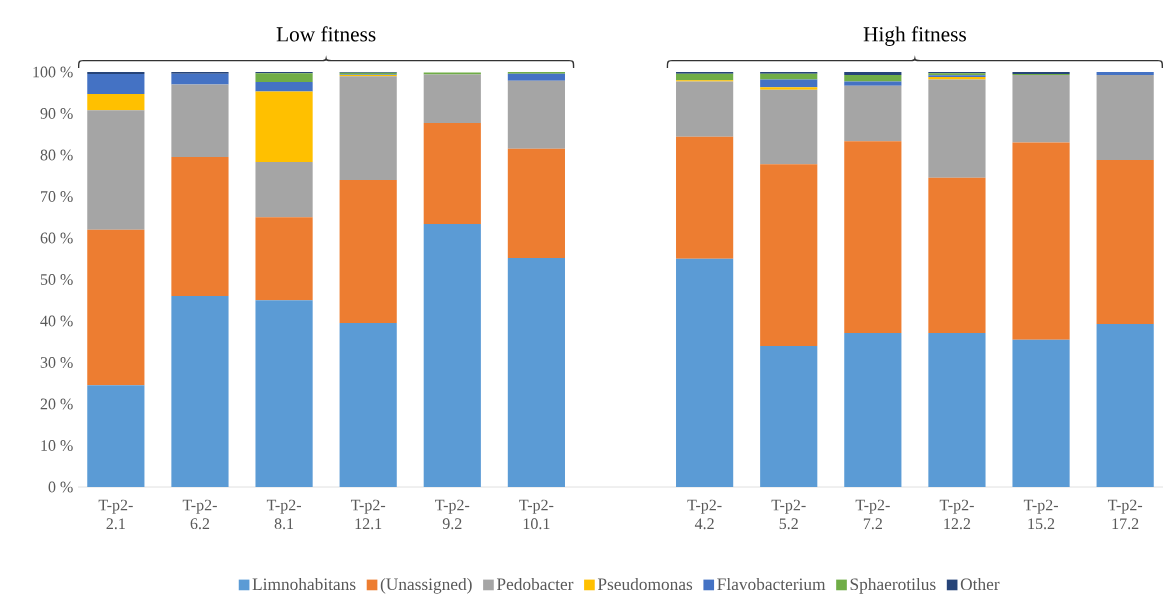 This screenshot has height=601, width=1167. What do you see at coordinates (956, 514) in the screenshot?
I see `x-tick-label: T-p2-12.2` at bounding box center [956, 514].